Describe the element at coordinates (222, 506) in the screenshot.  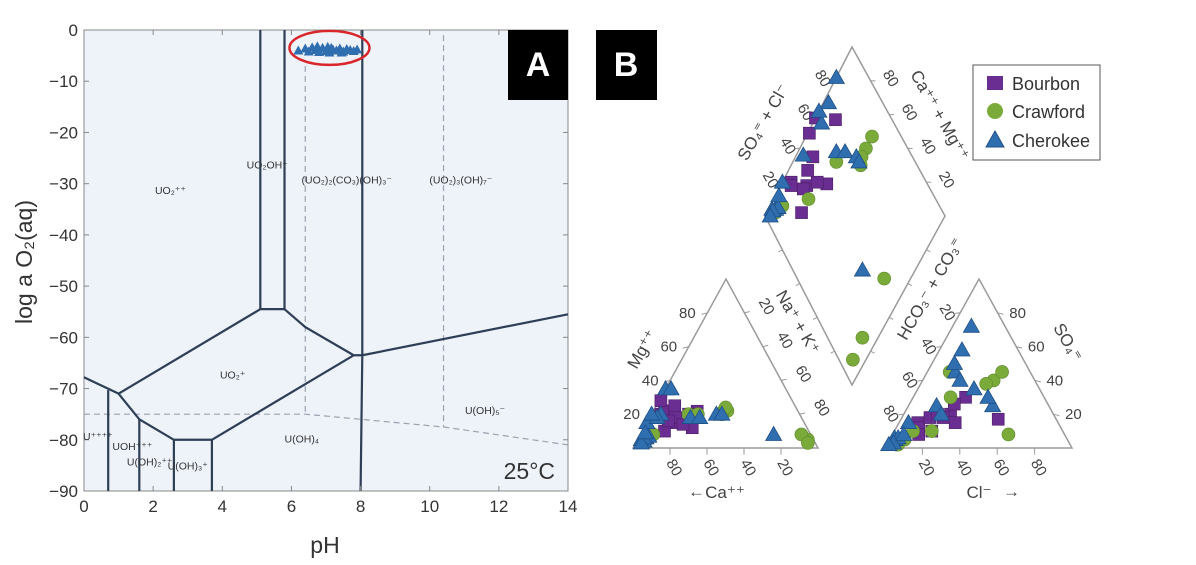
I see `x-tick-label: 4` at that location.